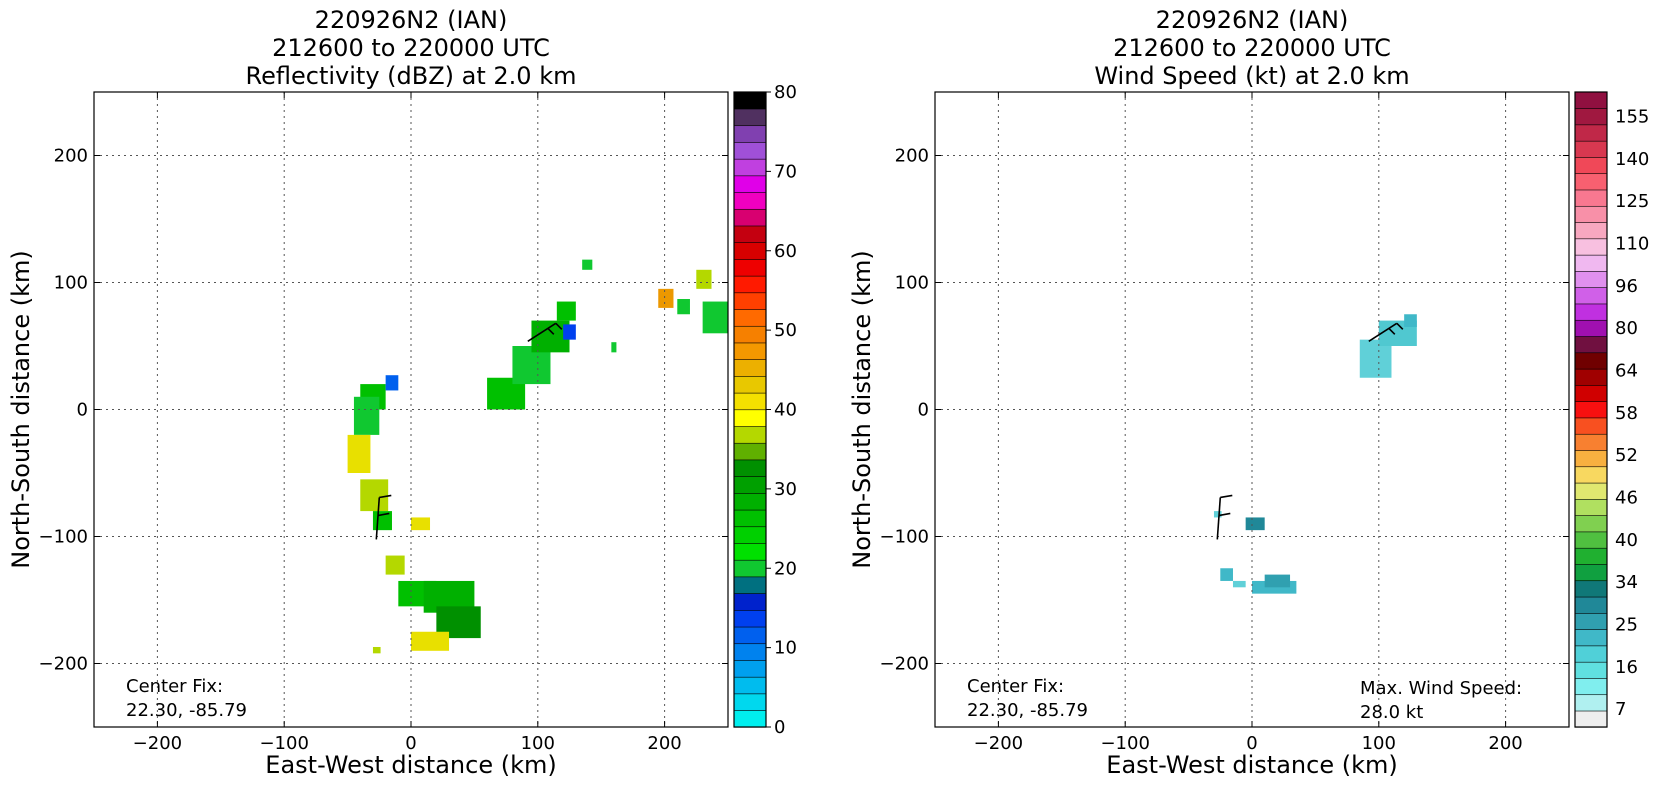 The height and width of the screenshot is (787, 1655). Describe the element at coordinates (1632, 116) in the screenshot. I see `colorbar-tick-label: 155` at that location.